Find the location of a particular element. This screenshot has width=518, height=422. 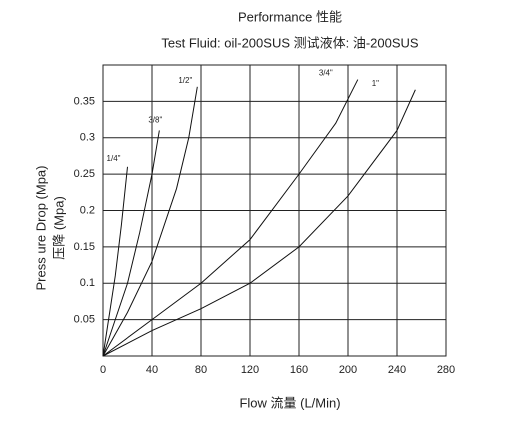

x-tick-label: 280 is located at coordinates (446, 370).